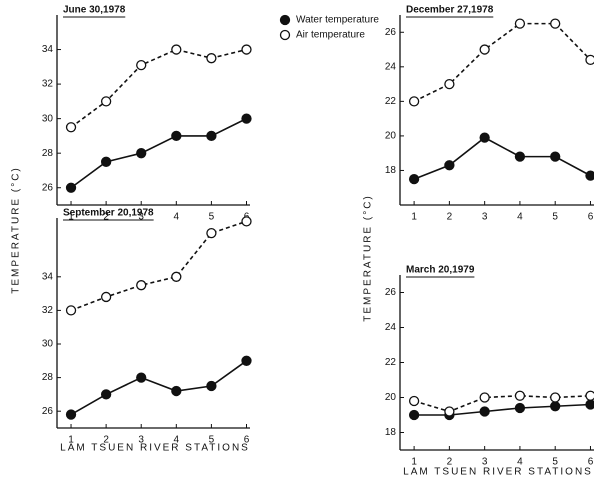 Image resolution: width=594 pixels, height=488 pixels. Describe the element at coordinates (108, 213) in the screenshot. I see `panel-title: September 20,1978` at that location.